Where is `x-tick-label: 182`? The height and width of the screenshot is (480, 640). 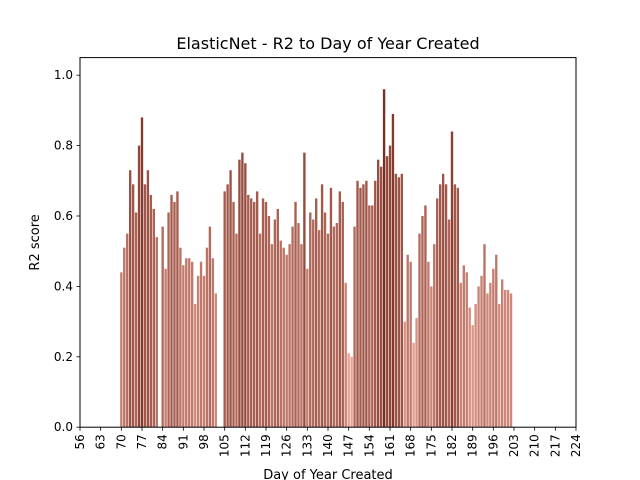 x-tick-label: 182 is located at coordinates (452, 445).